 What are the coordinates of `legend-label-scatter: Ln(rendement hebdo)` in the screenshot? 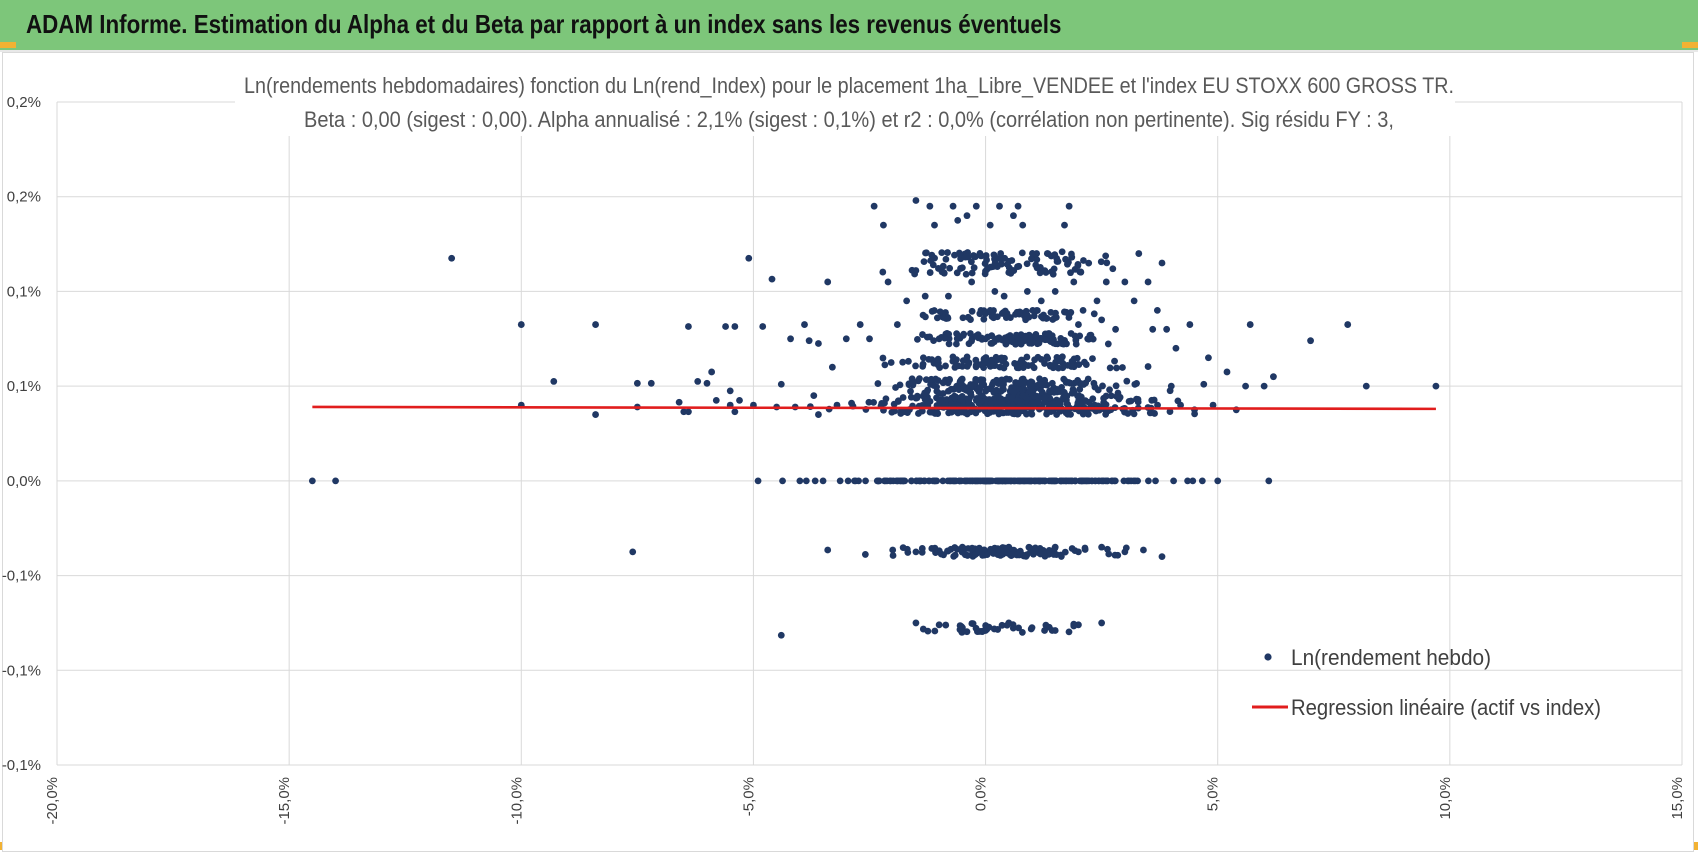 It's located at (1391, 657).